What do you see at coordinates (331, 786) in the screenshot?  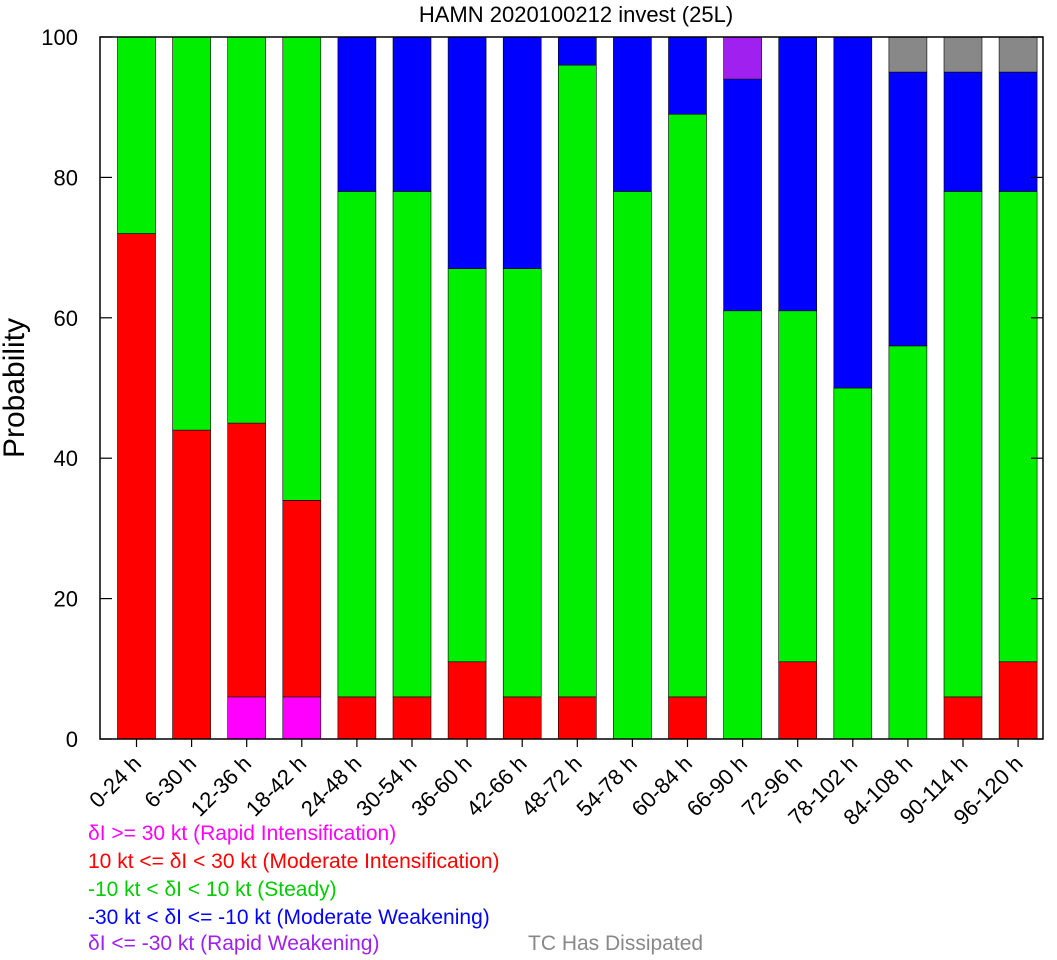 I see `x-tick-label: 24-48 h` at bounding box center [331, 786].